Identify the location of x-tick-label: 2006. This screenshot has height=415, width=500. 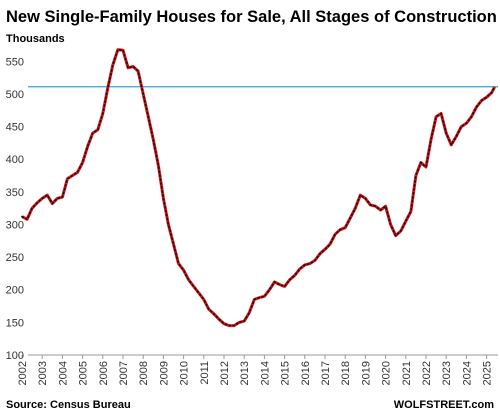
(104, 373).